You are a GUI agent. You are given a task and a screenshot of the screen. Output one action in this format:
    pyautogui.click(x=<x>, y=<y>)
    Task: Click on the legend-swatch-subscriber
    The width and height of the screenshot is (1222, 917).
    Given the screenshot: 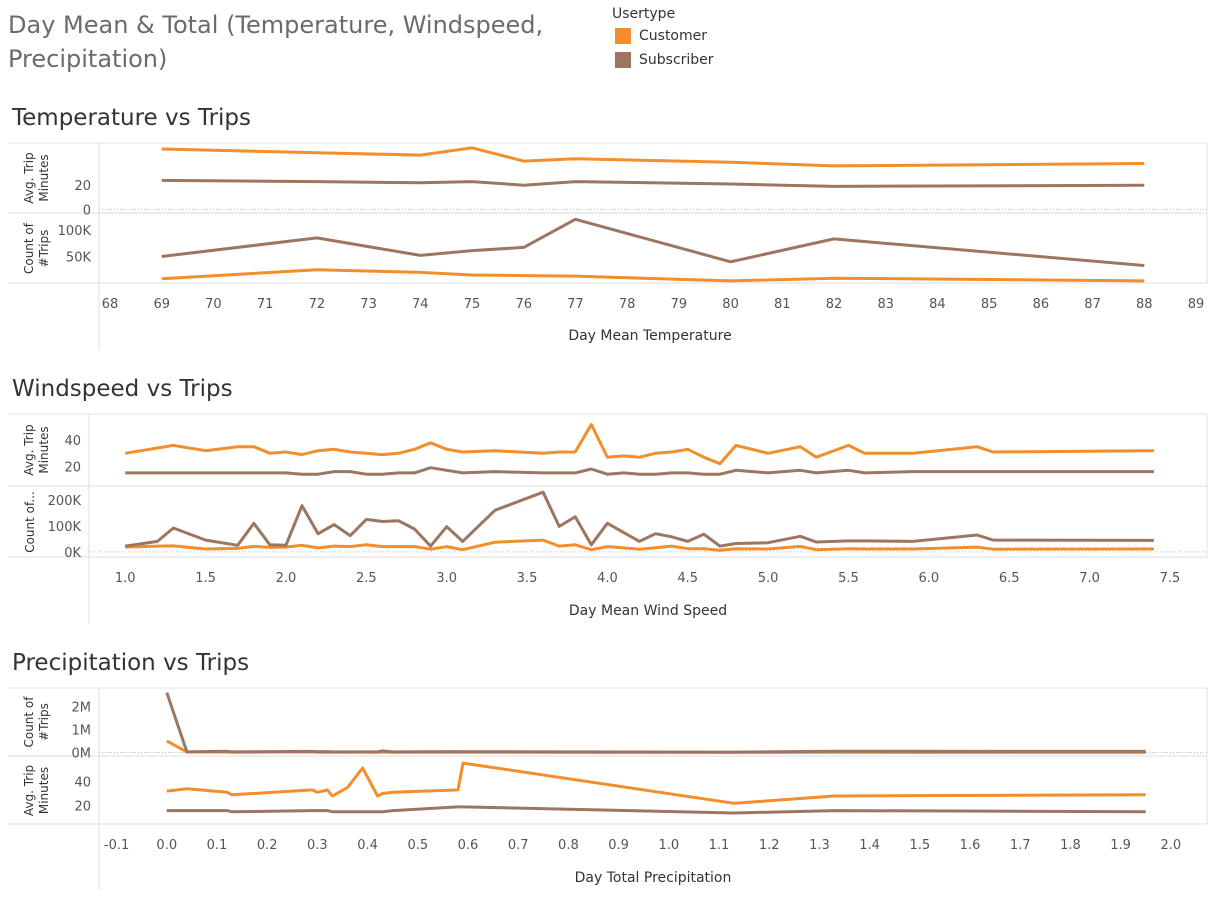 What is the action you would take?
    pyautogui.click(x=623, y=60)
    